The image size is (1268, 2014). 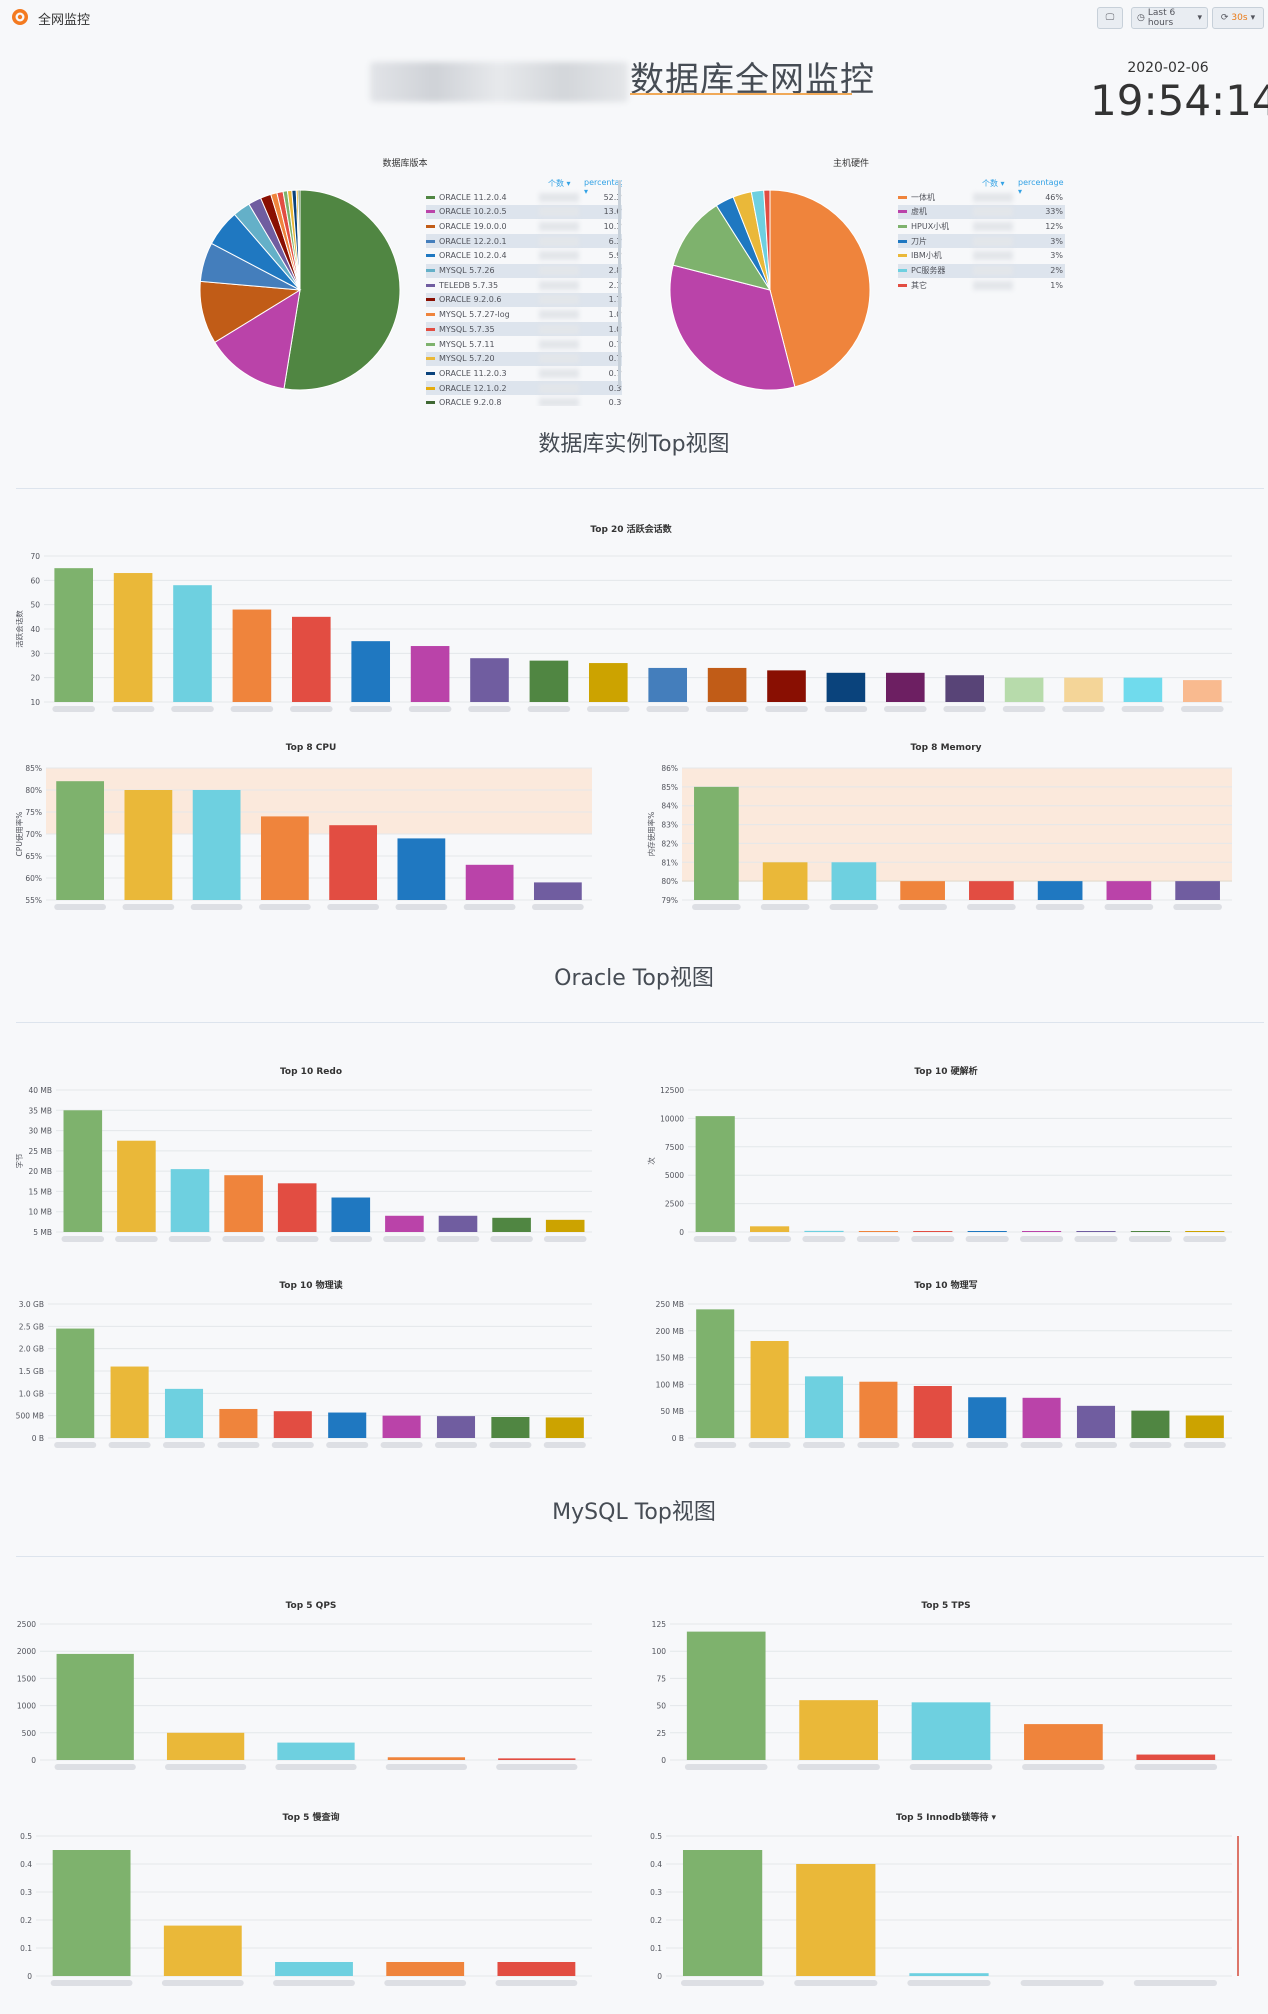 I want to click on legend-item: ORACLE 12.2.0.1 6.3%, so click(x=524, y=241).